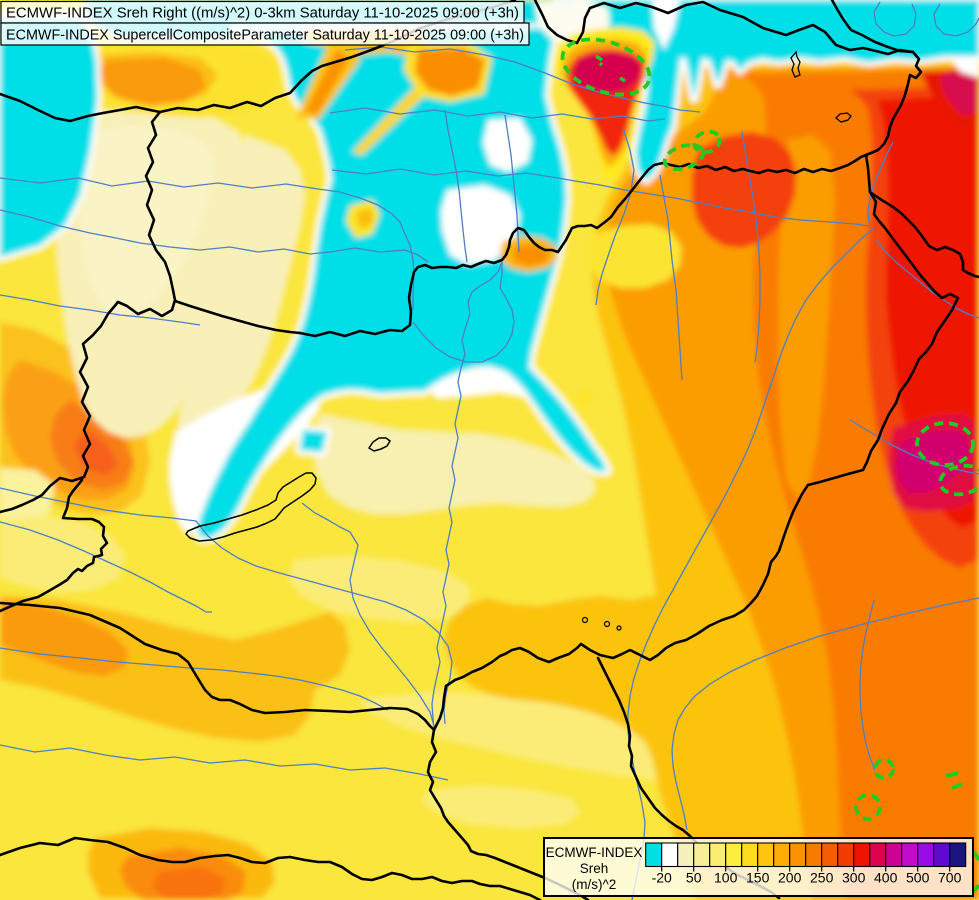 This screenshot has height=900, width=979. What do you see at coordinates (822, 878) in the screenshot?
I see `svg-text: 250` at bounding box center [822, 878].